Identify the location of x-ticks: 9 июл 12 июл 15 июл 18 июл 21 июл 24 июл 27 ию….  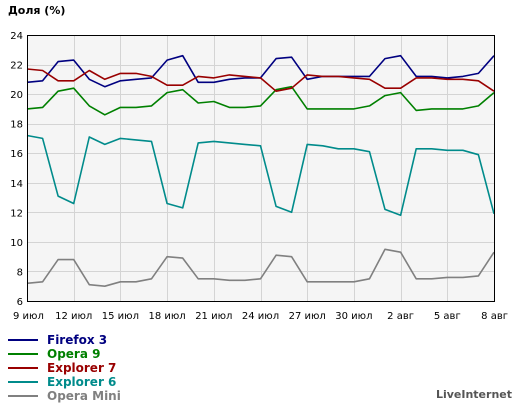
(260, 316).